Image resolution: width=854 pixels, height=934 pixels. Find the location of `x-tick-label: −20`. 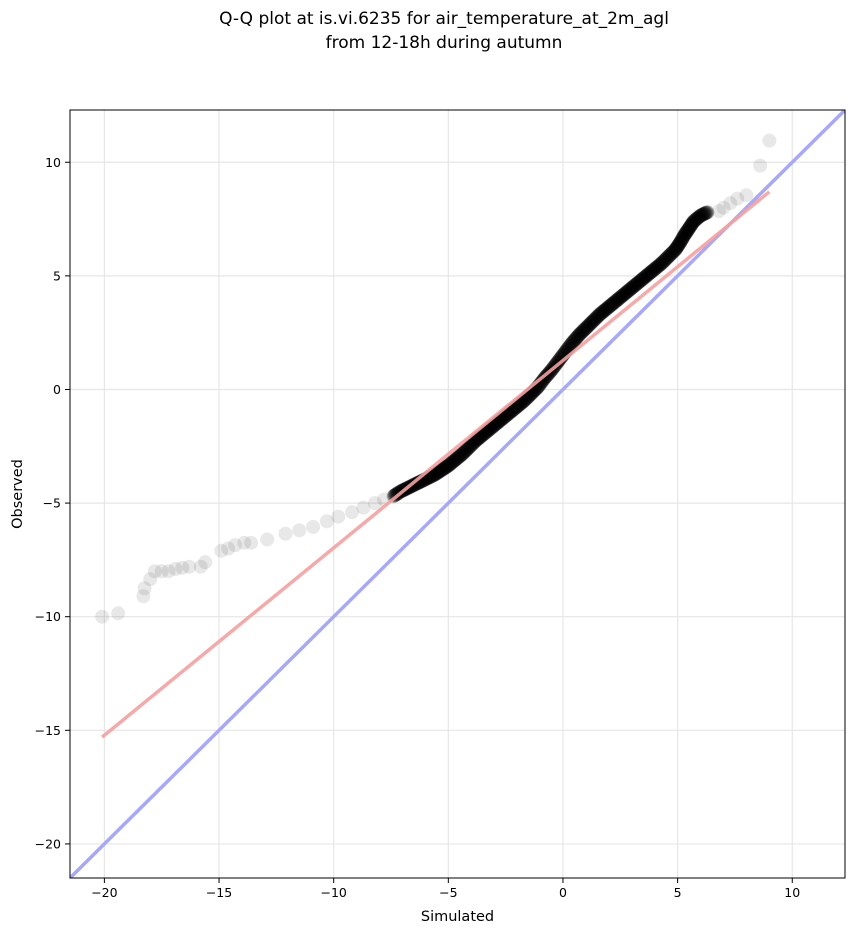

x-tick-label: −20 is located at coordinates (104, 892).